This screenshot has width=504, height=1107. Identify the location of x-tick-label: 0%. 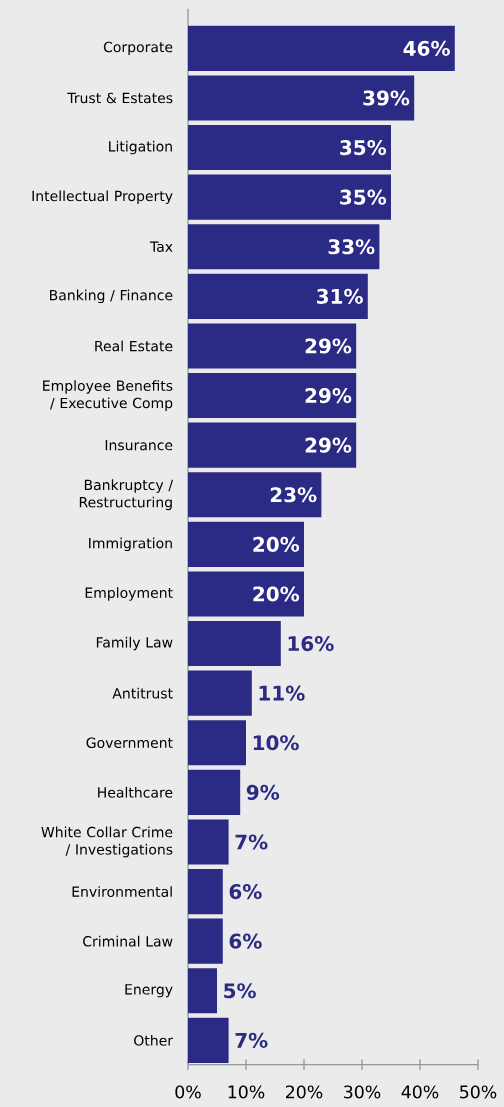
(188, 1092).